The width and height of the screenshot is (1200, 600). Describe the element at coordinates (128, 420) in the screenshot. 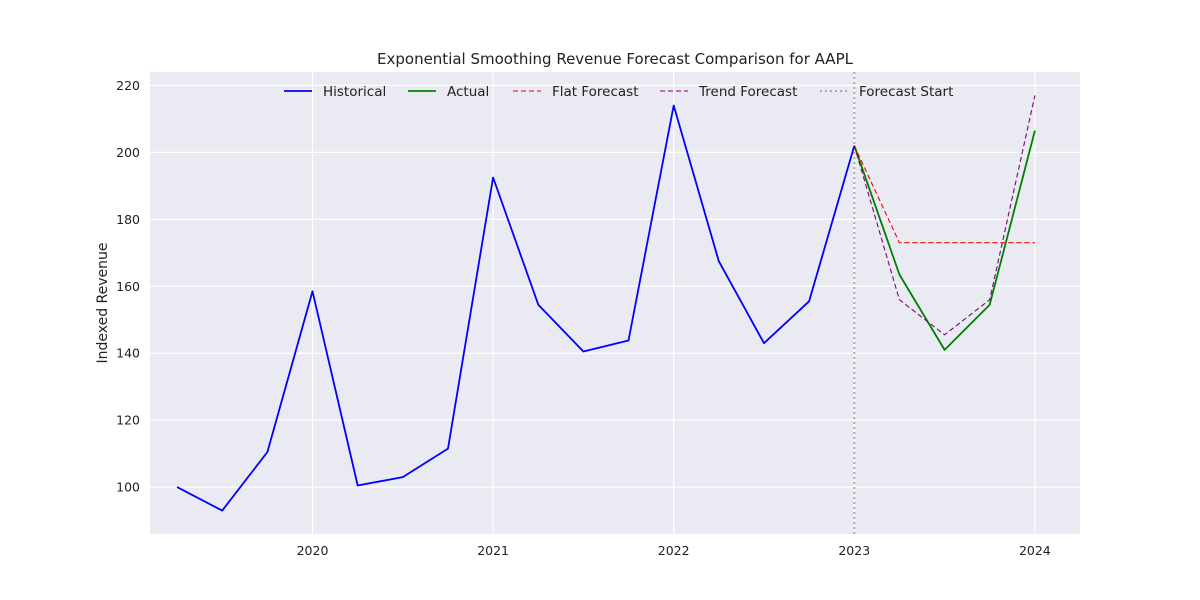

I see `y-tick-label: 120` at that location.